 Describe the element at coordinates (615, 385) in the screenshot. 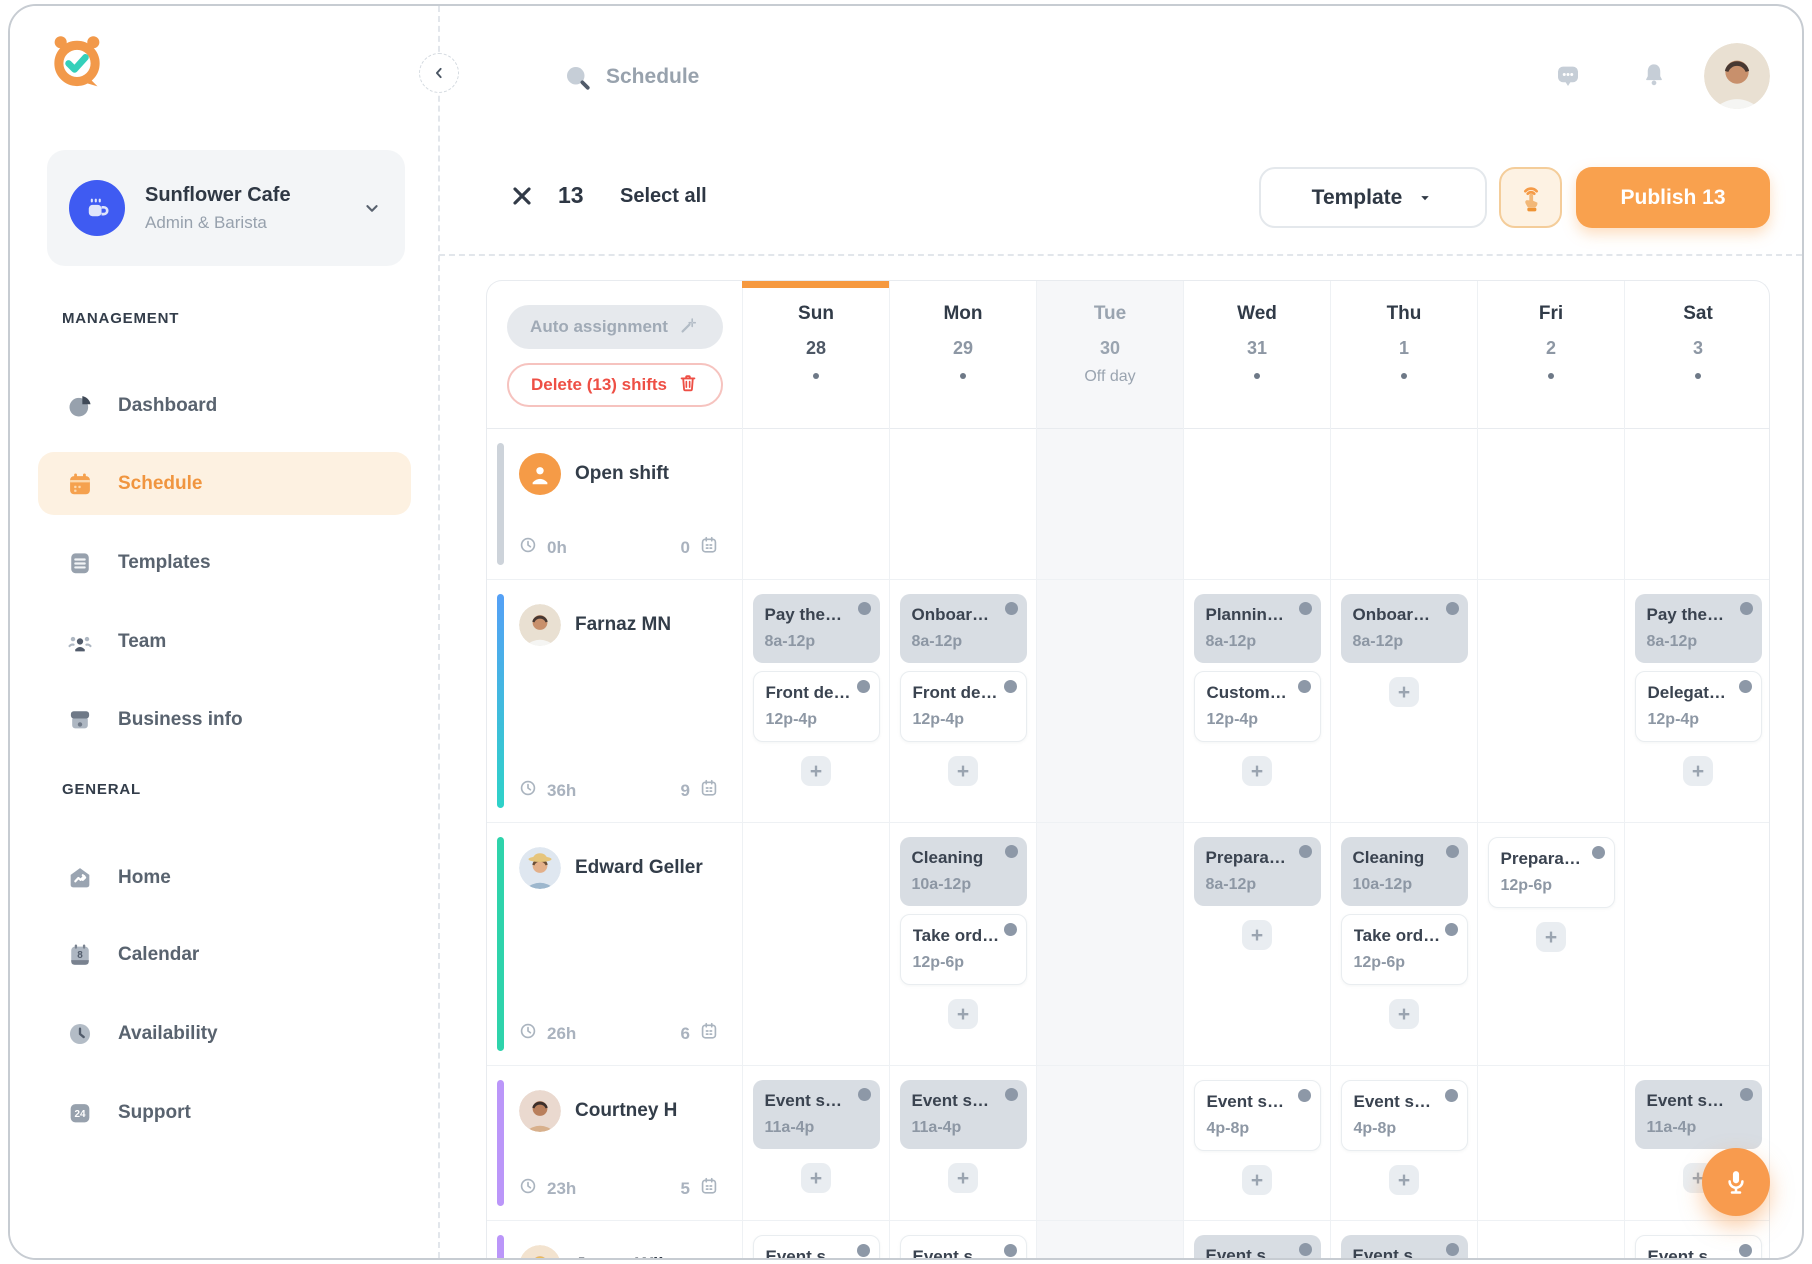

I see `delete-shifts-button: Delete (13) shifts` at that location.